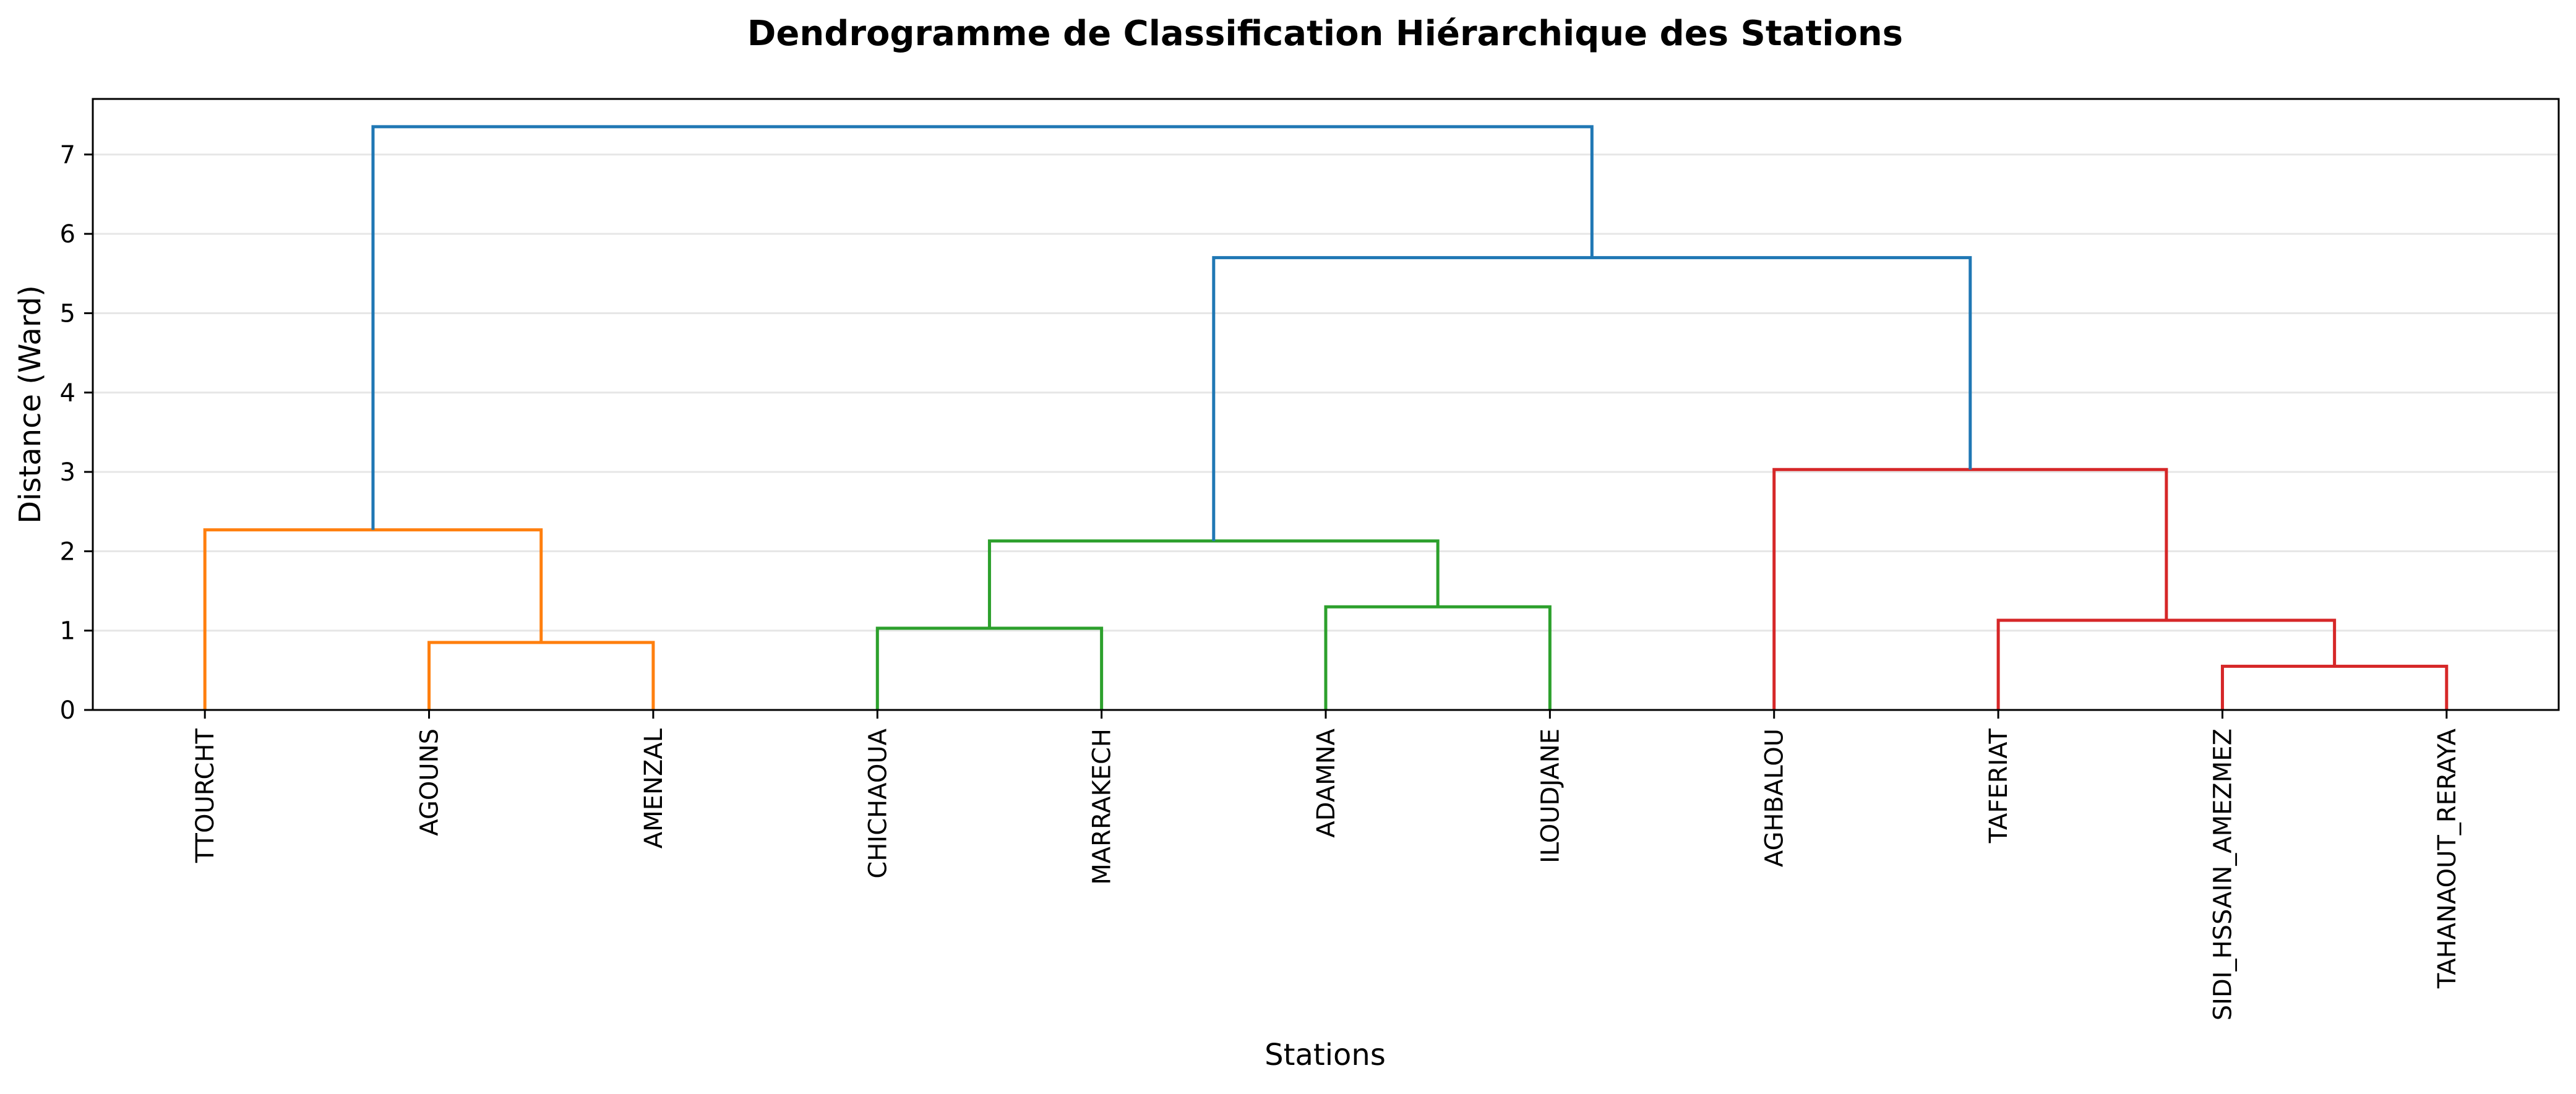 This screenshot has width=2576, height=1094. Describe the element at coordinates (1325, 1055) in the screenshot. I see `x-axis-label: Stations` at that location.